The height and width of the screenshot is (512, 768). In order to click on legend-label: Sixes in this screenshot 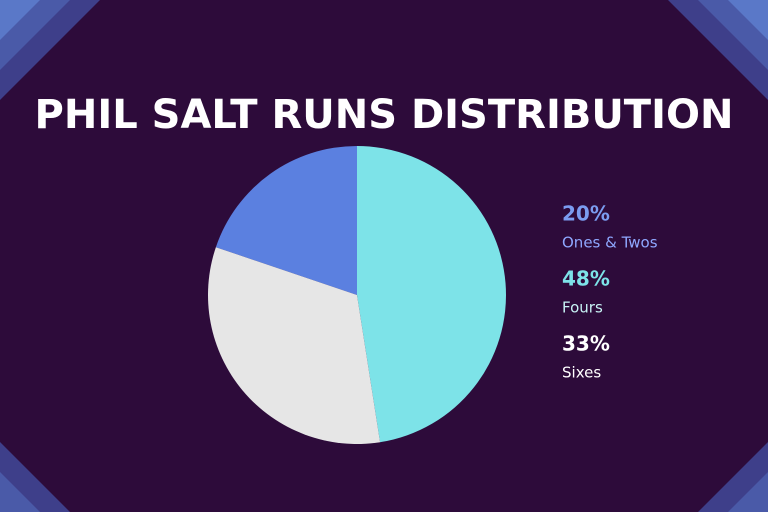, I will do `click(581, 373)`.